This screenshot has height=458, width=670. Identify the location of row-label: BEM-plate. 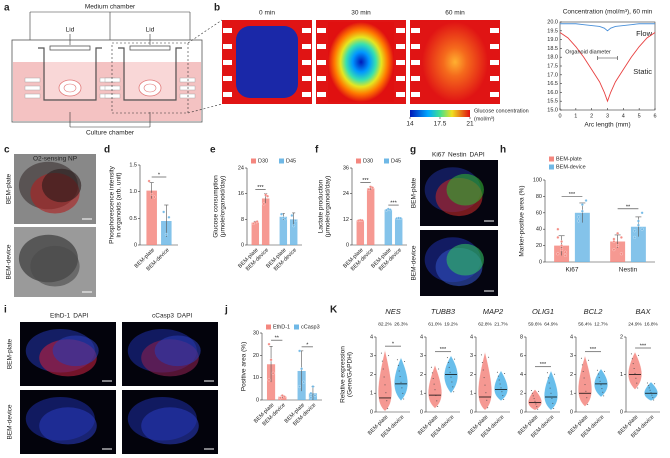
(9, 188).